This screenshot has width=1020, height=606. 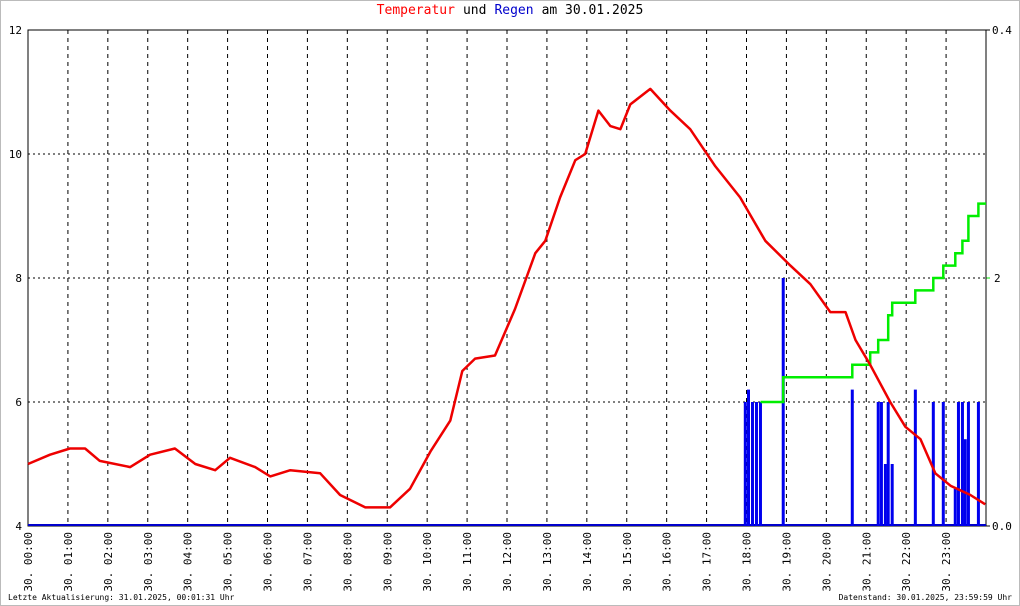 What do you see at coordinates (15, 30) in the screenshot?
I see `y-tick-label: 12` at bounding box center [15, 30].